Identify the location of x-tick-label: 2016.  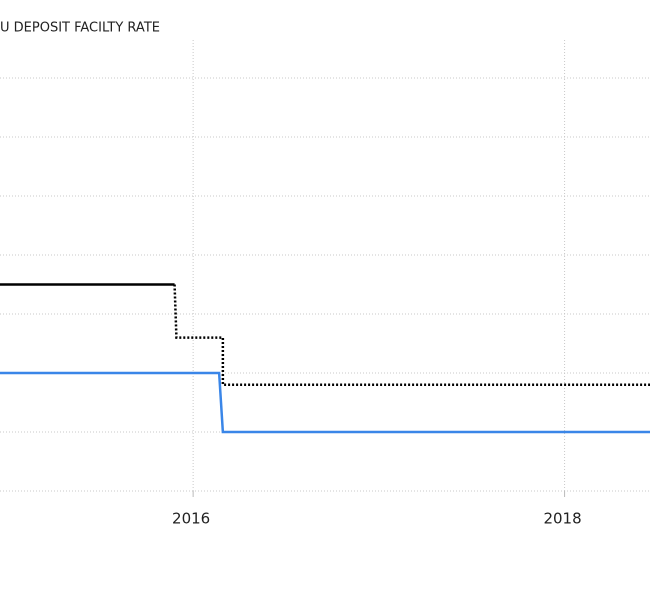
(191, 519).